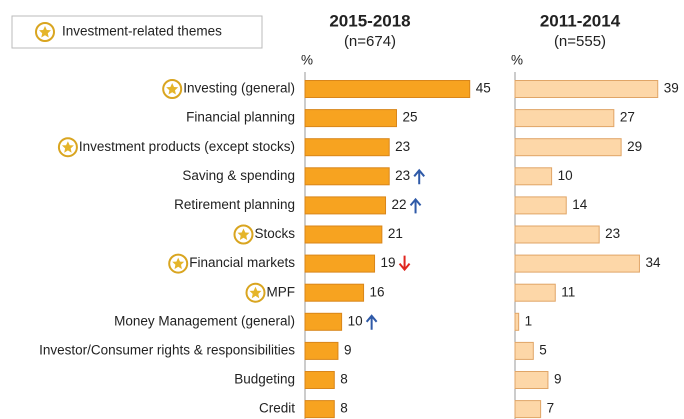 The height and width of the screenshot is (419, 684). Describe the element at coordinates (388, 262) in the screenshot. I see `value-label: 19` at that location.